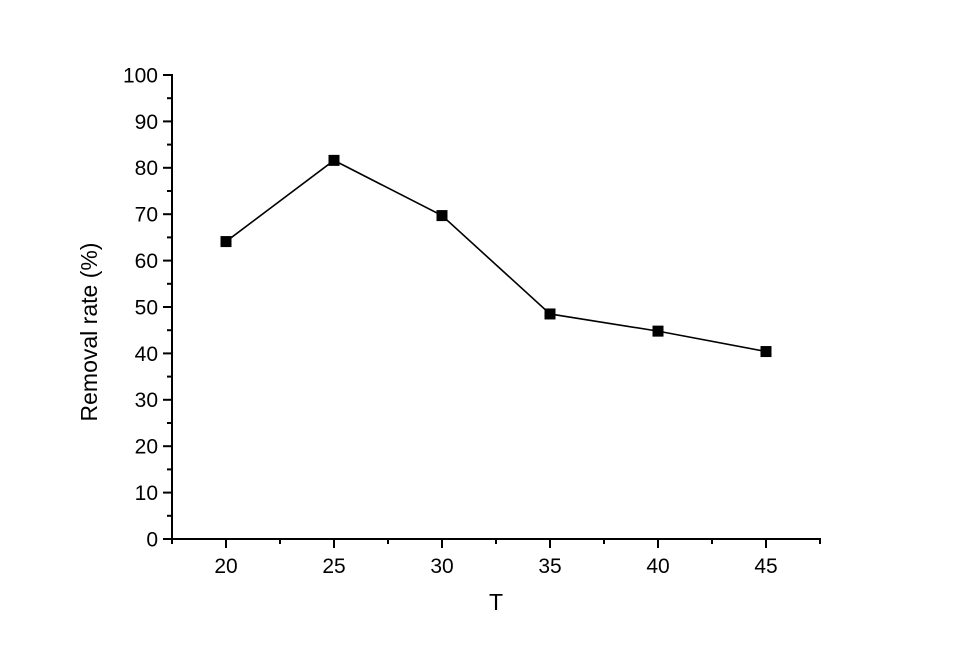 Image resolution: width=953 pixels, height=647 pixels. What do you see at coordinates (146, 493) in the screenshot?
I see `y-tick-label: 10` at bounding box center [146, 493].